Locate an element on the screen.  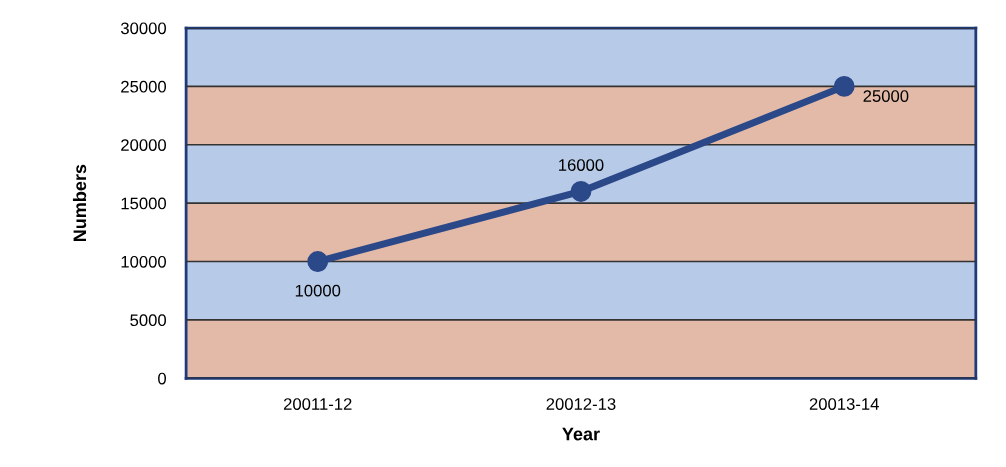
y-tick-label: 5000 is located at coordinates (148, 320).